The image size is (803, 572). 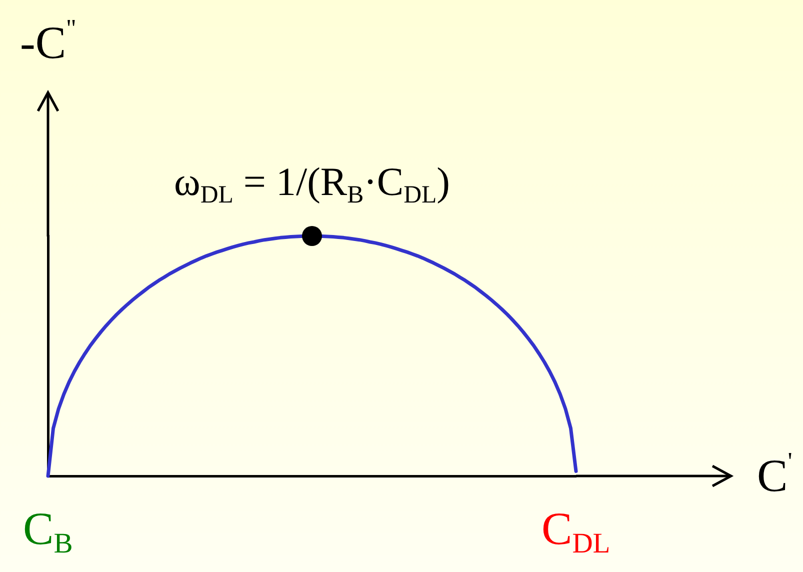 I want to click on text: ω$_{DL}$ = 1/(R$_{B}$·C$_{DL}$), so click(x=312, y=183).